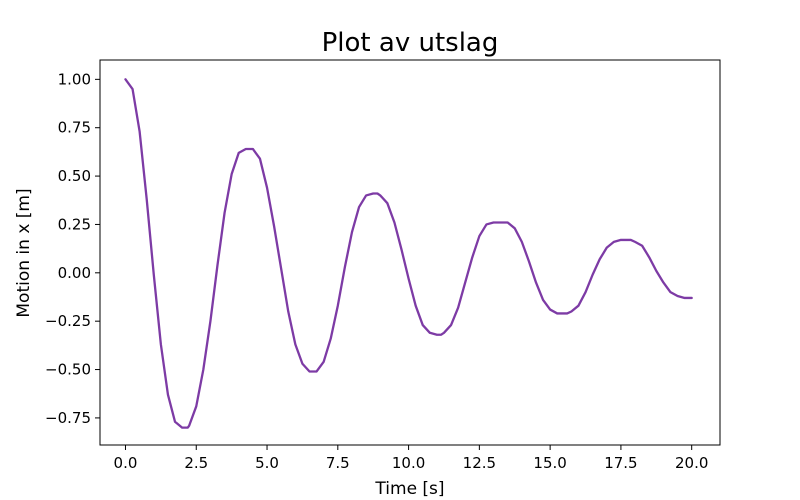 The image size is (800, 500). I want to click on x-axis-label: Time [s], so click(409, 489).